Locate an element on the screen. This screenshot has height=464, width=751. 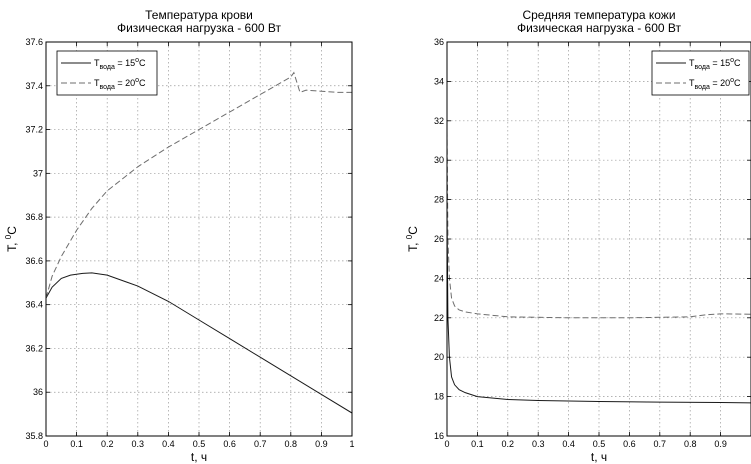
y-tick-label: 34 is located at coordinates (439, 81).